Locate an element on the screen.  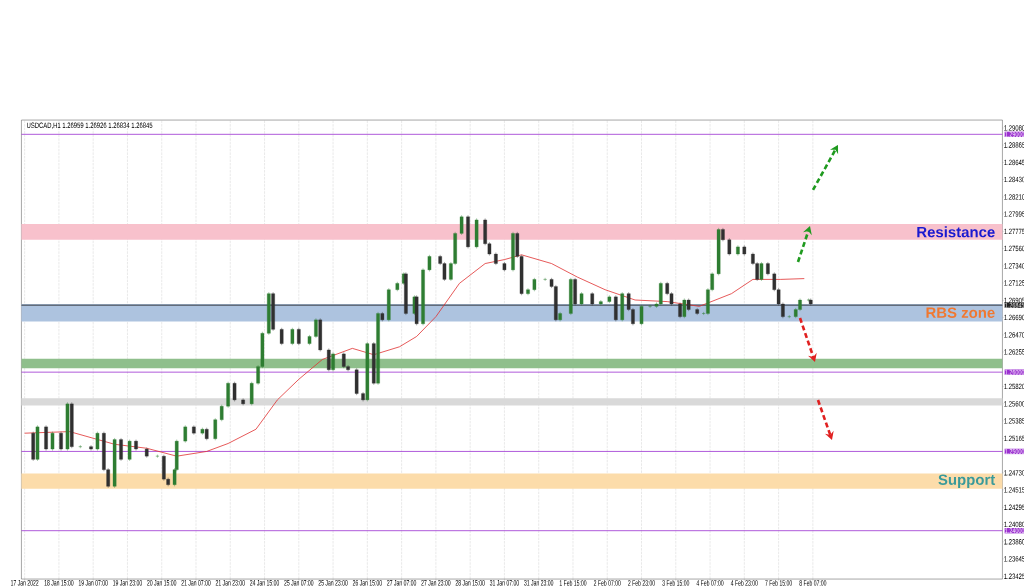
band-label: RBS zone is located at coordinates (960, 312).